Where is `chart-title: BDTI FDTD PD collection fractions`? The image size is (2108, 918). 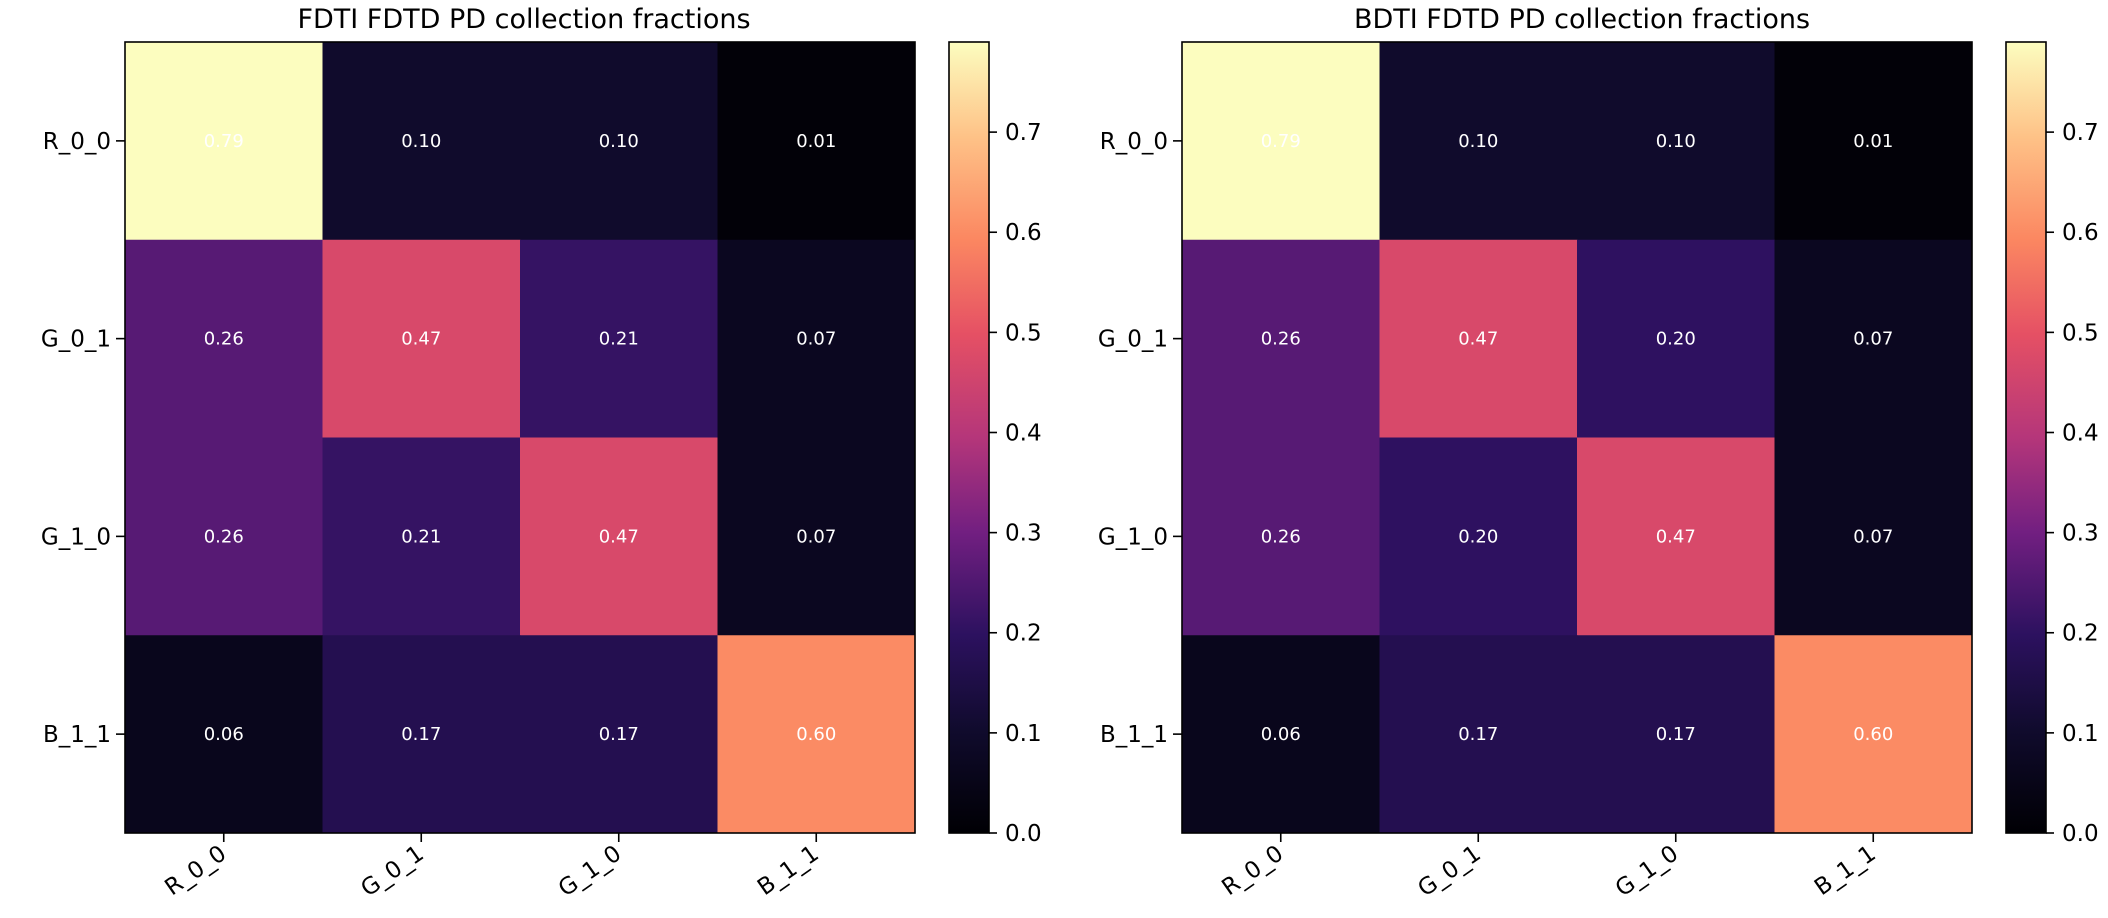 chart-title: BDTI FDTD PD collection fractions is located at coordinates (1582, 19).